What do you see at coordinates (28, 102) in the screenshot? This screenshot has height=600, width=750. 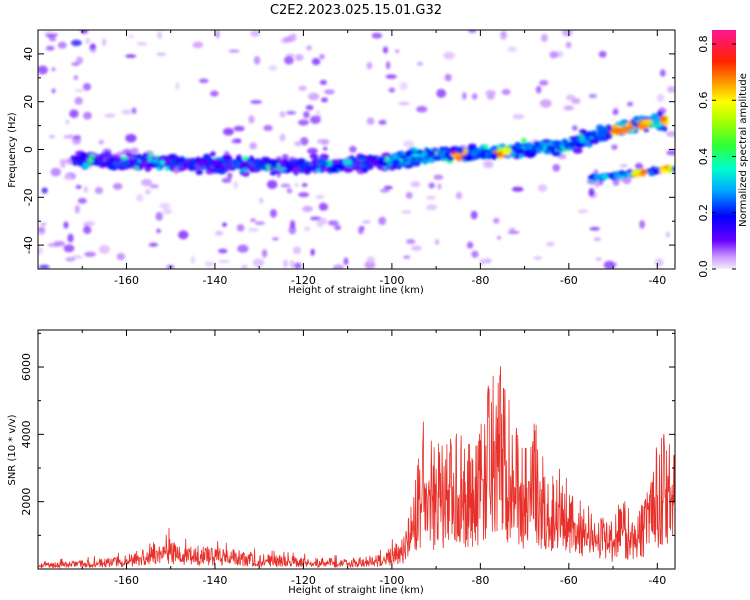 I see `y-tick-label: 20` at bounding box center [28, 102].